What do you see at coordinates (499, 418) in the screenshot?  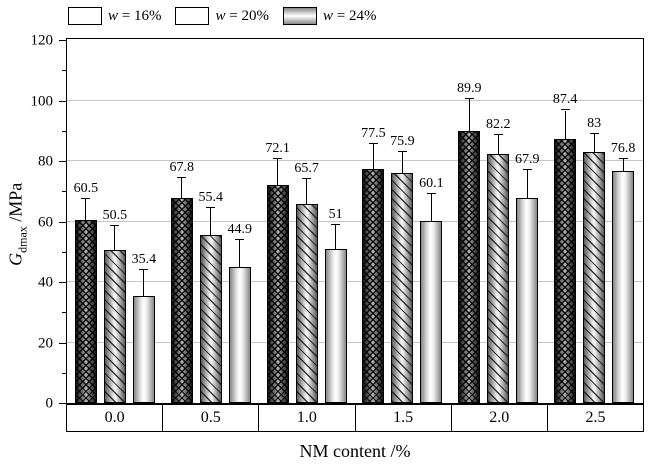 I see `category-cell: 2.0` at bounding box center [499, 418].